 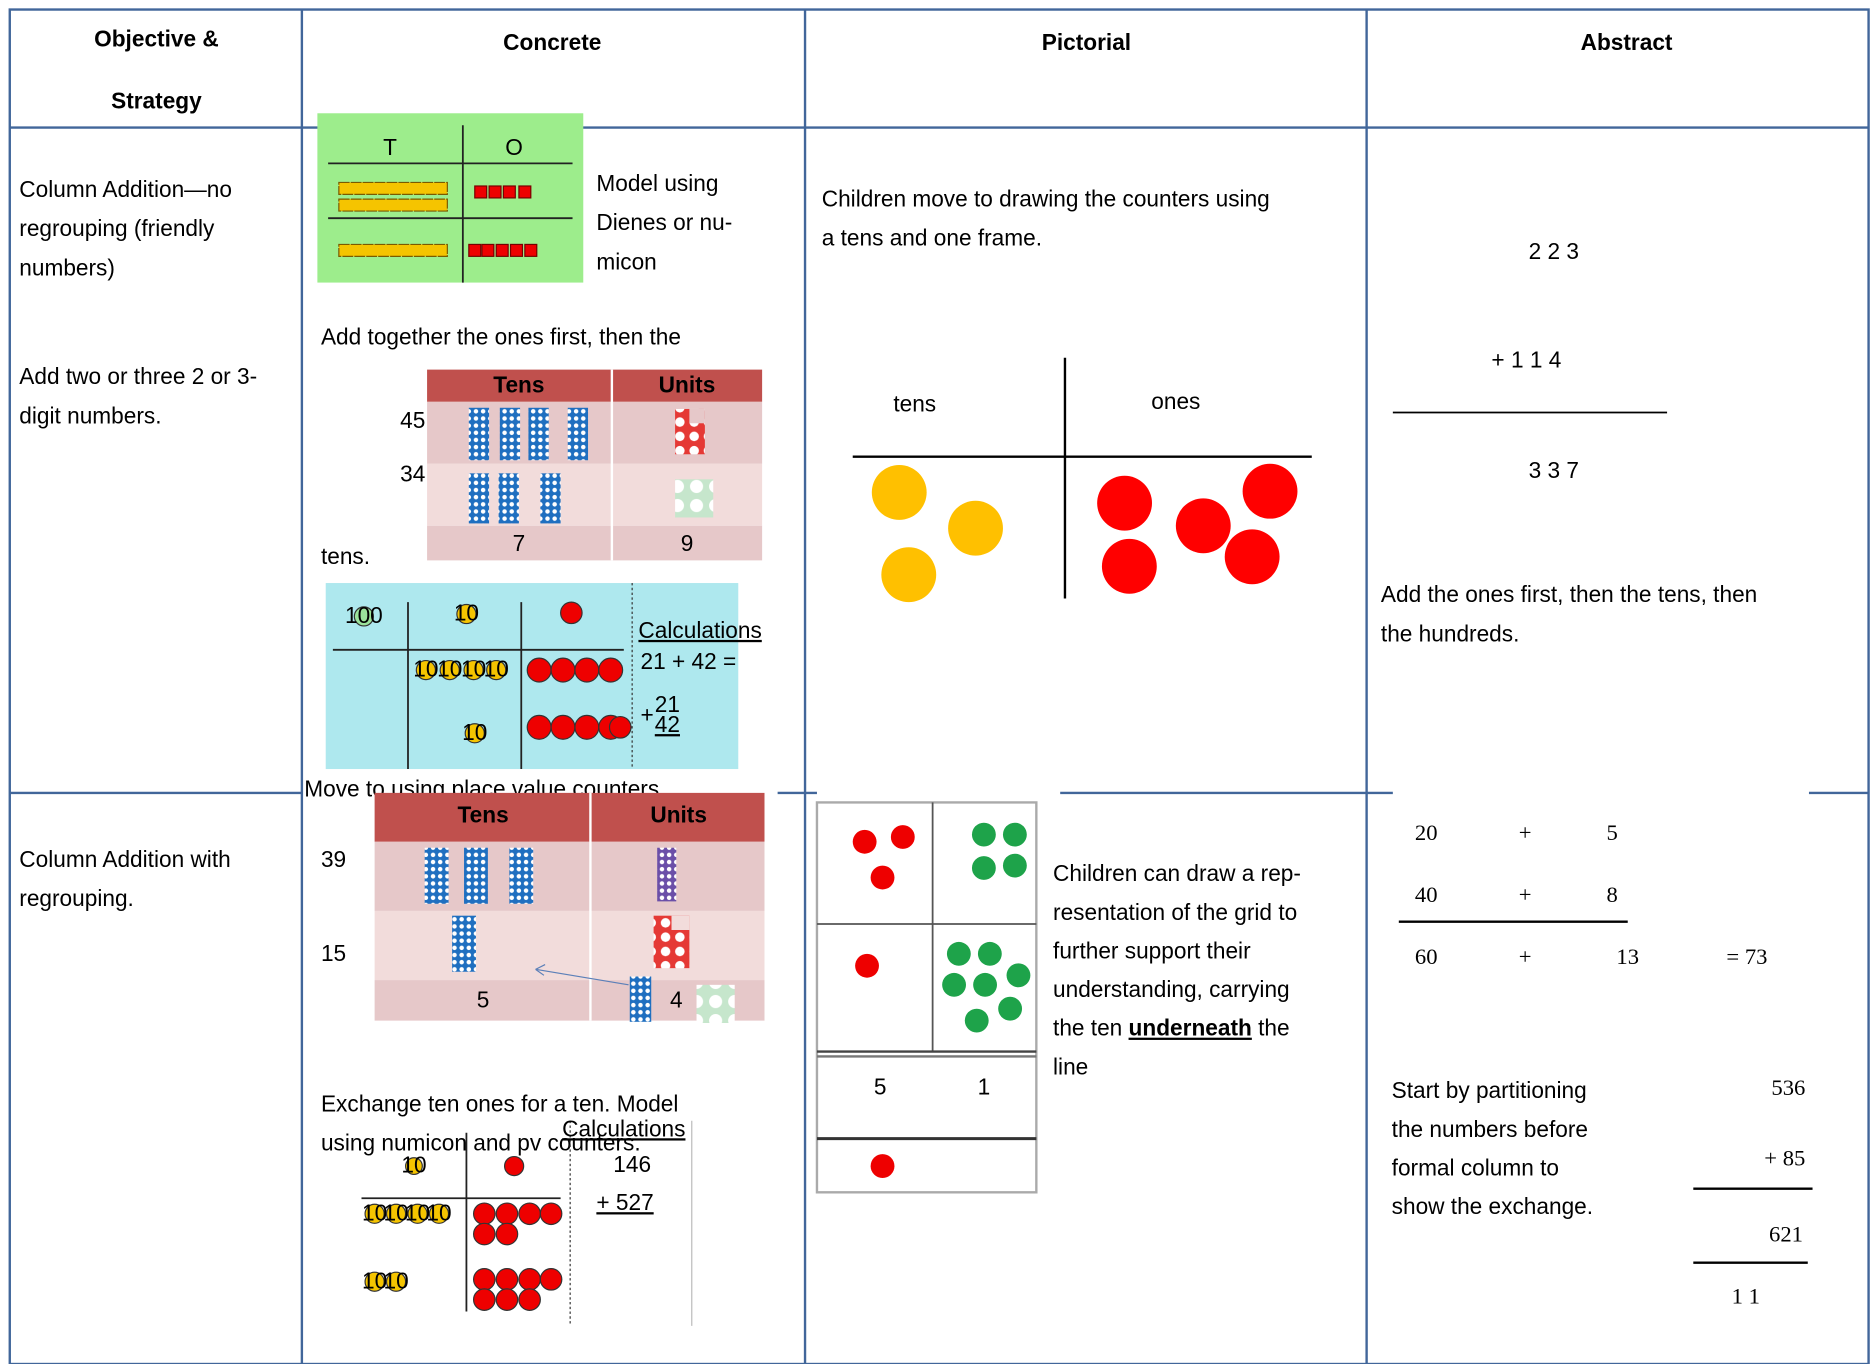 What do you see at coordinates (450, 198) in the screenshot?
I see `dienes-image` at bounding box center [450, 198].